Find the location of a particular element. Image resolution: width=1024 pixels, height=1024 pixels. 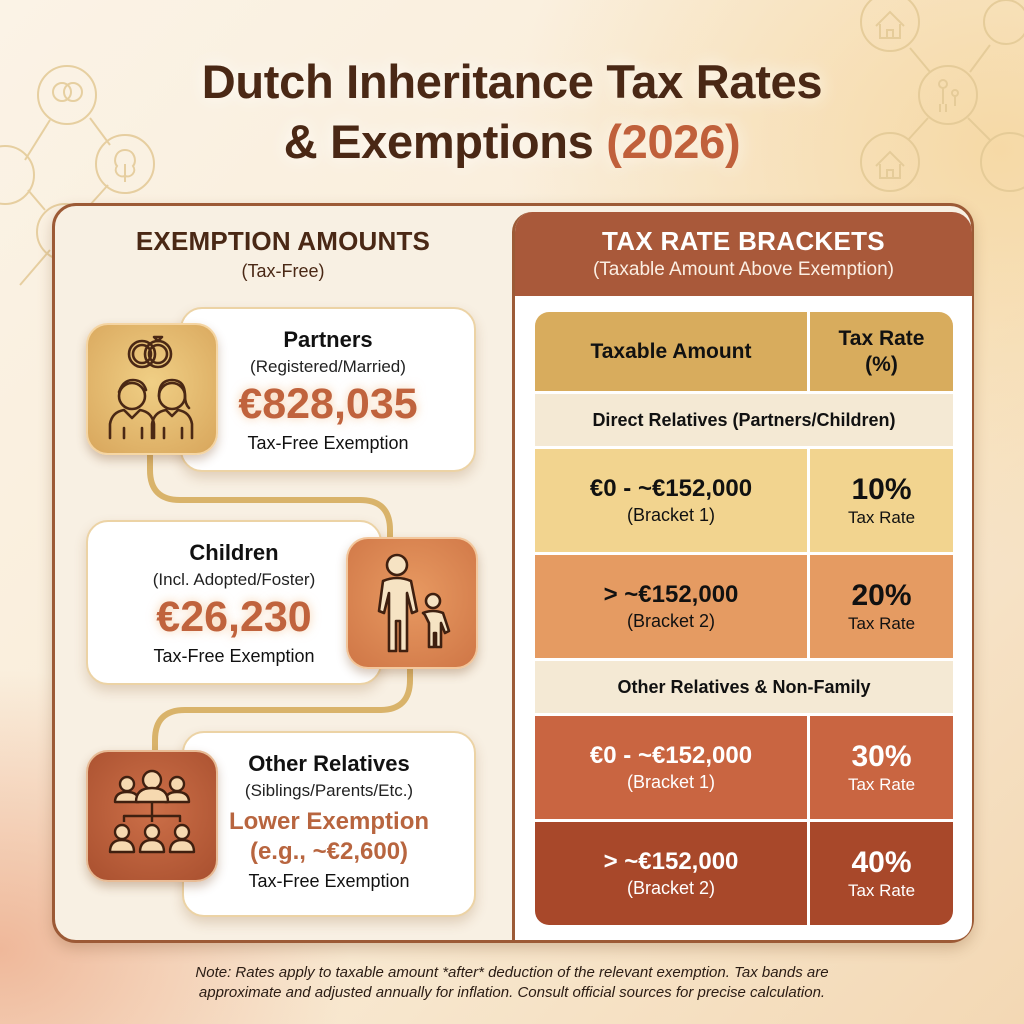

other-relatives-tile is located at coordinates (152, 816).